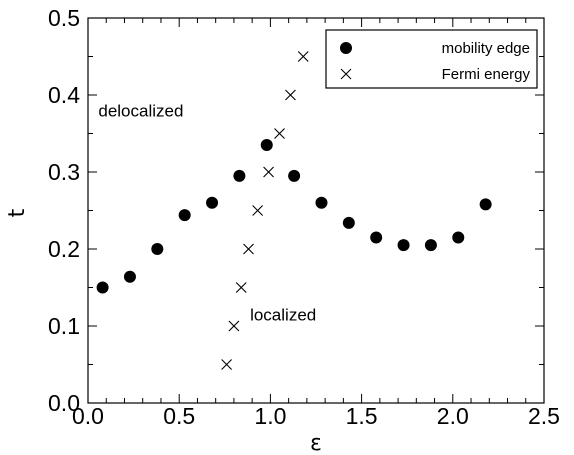 This screenshot has height=455, width=574. I want to click on x-tick-label: 2.5, so click(544, 416).